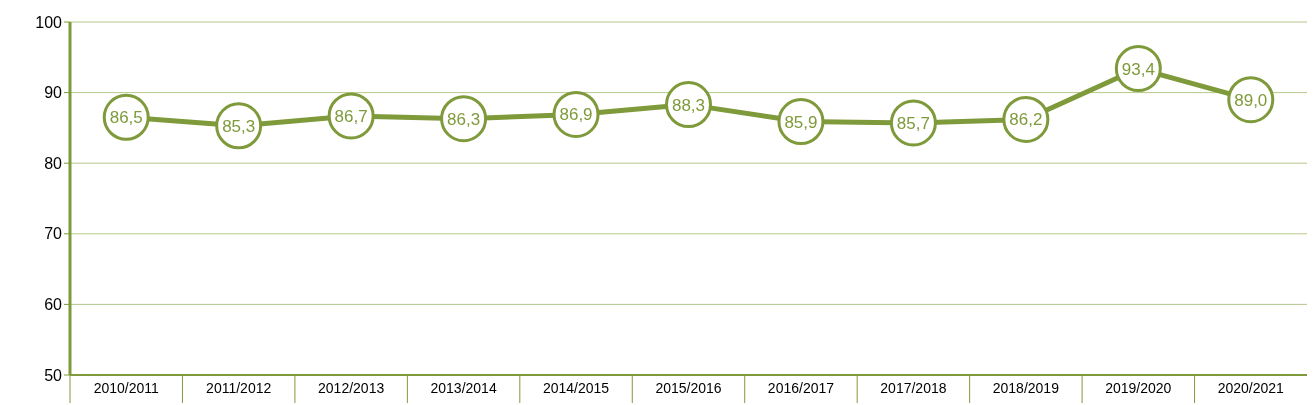  I want to click on data-label: 85,9, so click(801, 122).